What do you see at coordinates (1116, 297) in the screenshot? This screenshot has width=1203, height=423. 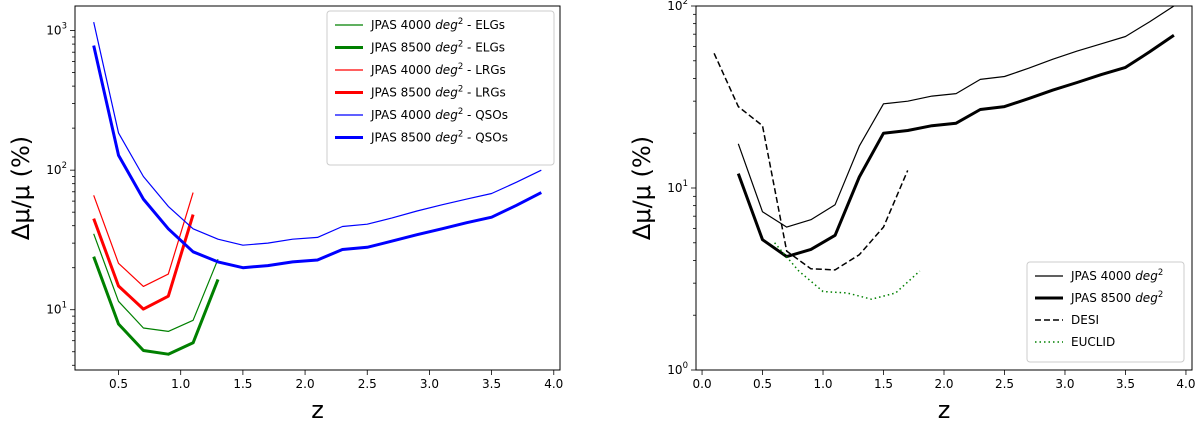 I see `legend-label-1: JPAS 8500 deg2` at bounding box center [1116, 297].